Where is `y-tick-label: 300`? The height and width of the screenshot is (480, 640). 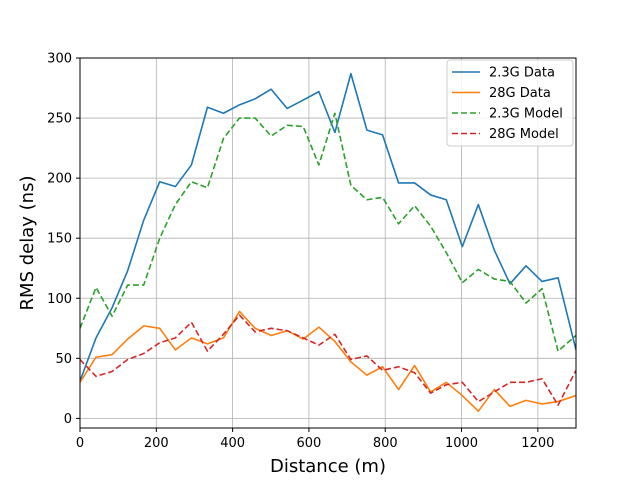 y-tick-label: 300 is located at coordinates (59, 59).